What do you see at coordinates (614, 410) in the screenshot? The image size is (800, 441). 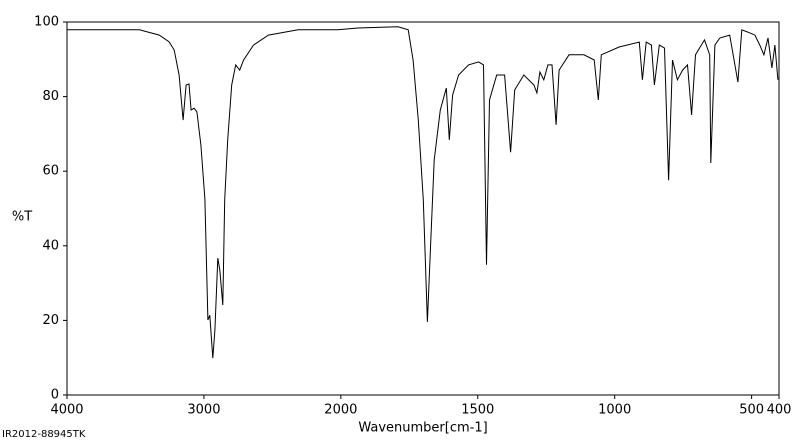 I see `x-tick-label: 1000` at bounding box center [614, 410].